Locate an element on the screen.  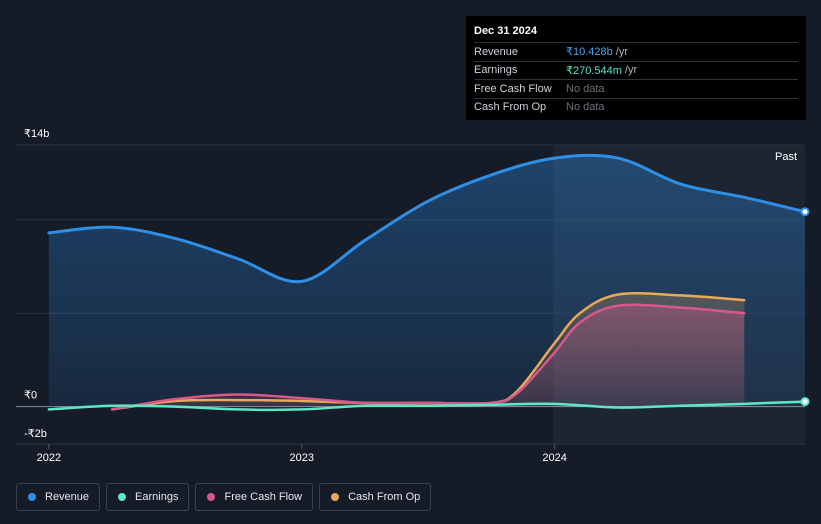
earnings-dot-icon is located at coordinates (122, 497).